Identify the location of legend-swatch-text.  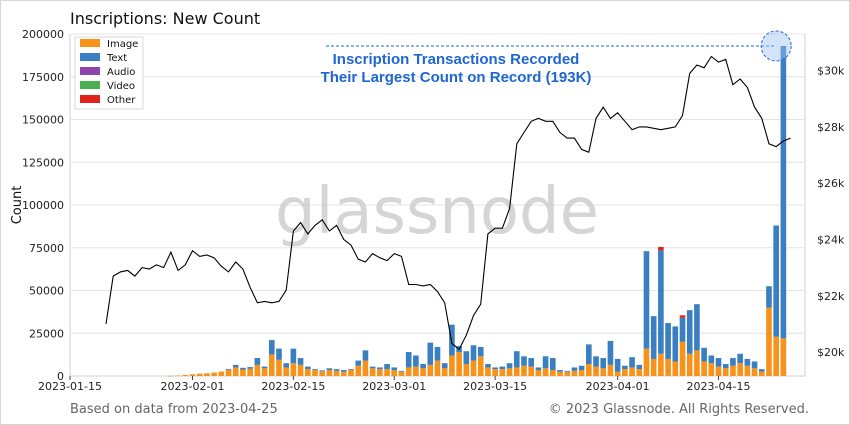
(90, 57).